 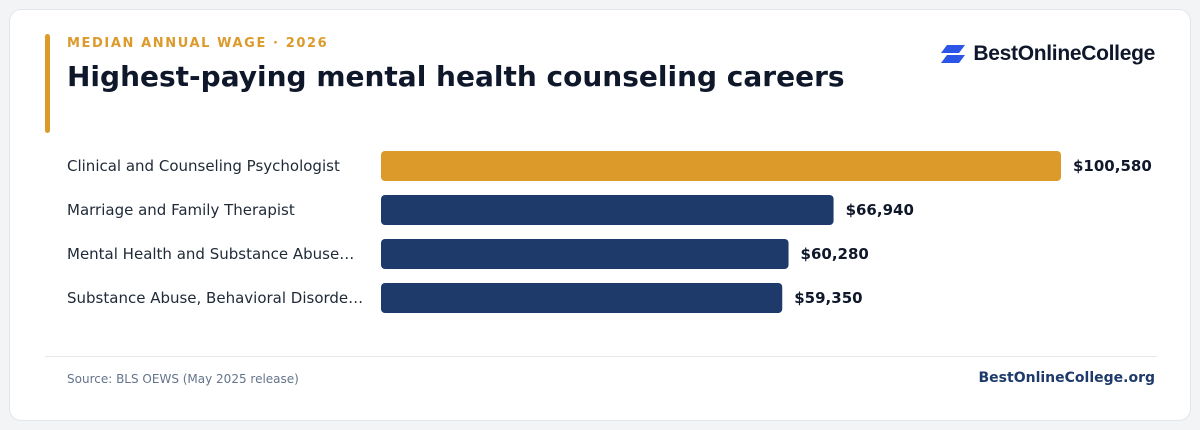 I want to click on source-note: Source: BLS OEWS (May 2025 release), so click(x=183, y=379).